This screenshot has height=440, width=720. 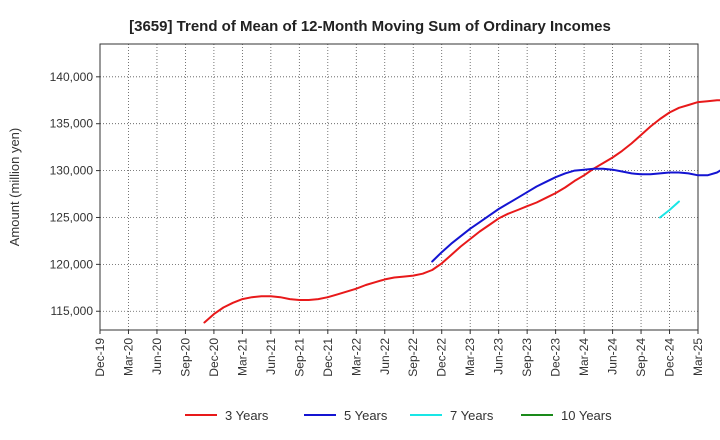 I want to click on legend-label: 10 Years, so click(x=586, y=415).